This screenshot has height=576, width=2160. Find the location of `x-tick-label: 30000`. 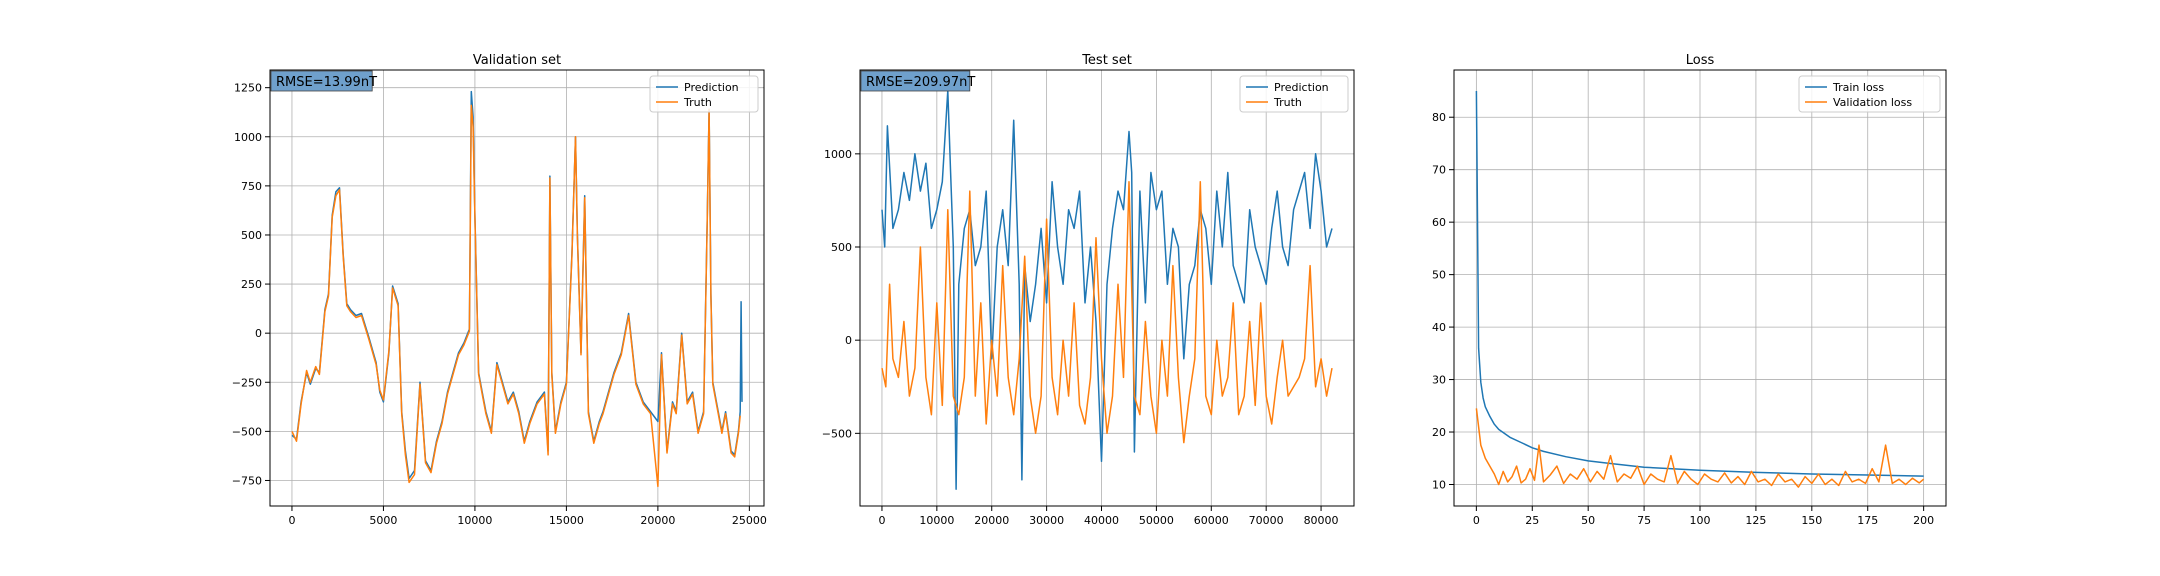

x-tick-label: 30000 is located at coordinates (1046, 520).